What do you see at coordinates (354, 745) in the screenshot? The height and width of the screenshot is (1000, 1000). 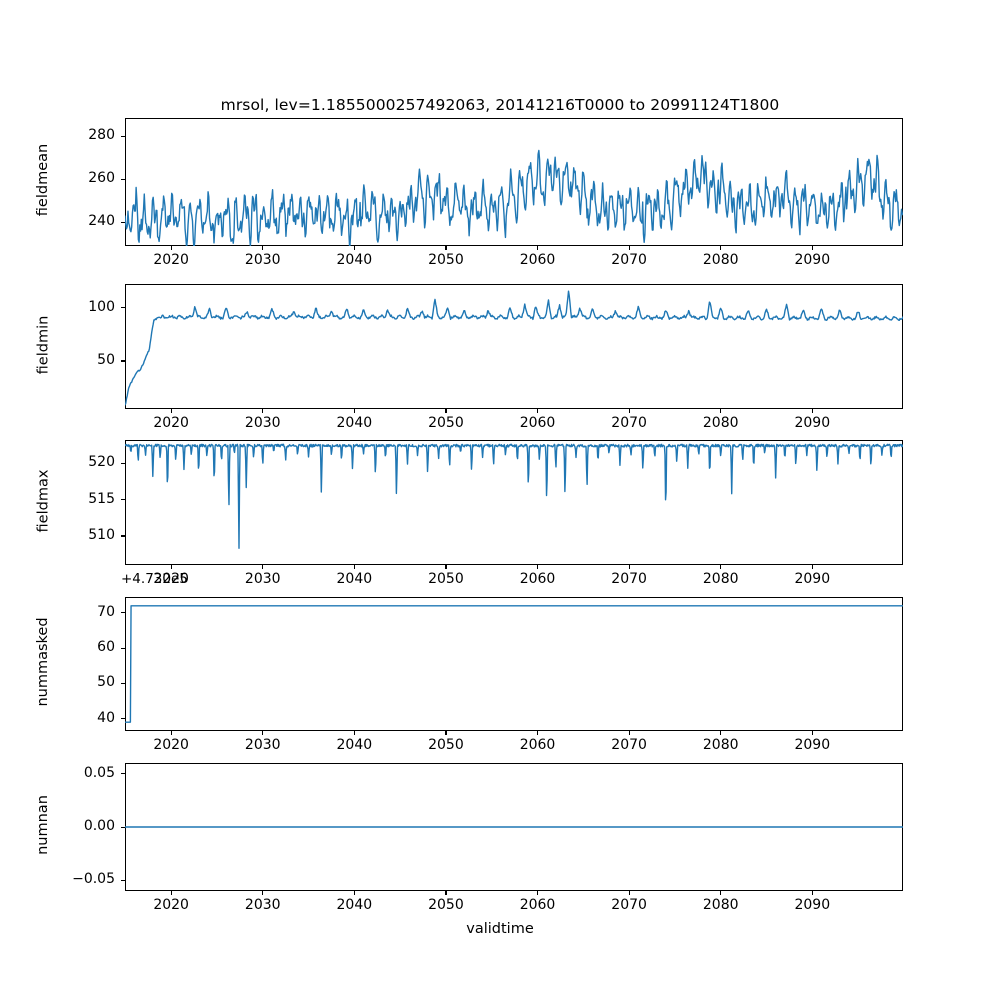 I see `xtick-label-nummasked: 2040` at bounding box center [354, 745].